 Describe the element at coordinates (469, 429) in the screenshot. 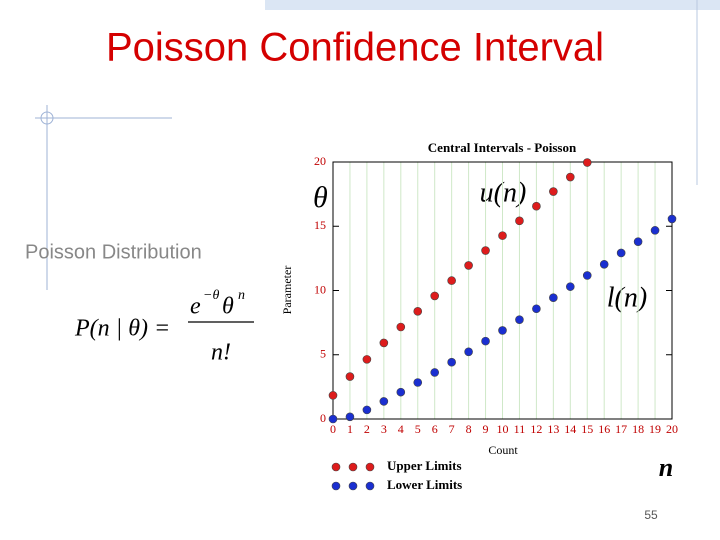

I see `x-tick-label: 8` at that location.